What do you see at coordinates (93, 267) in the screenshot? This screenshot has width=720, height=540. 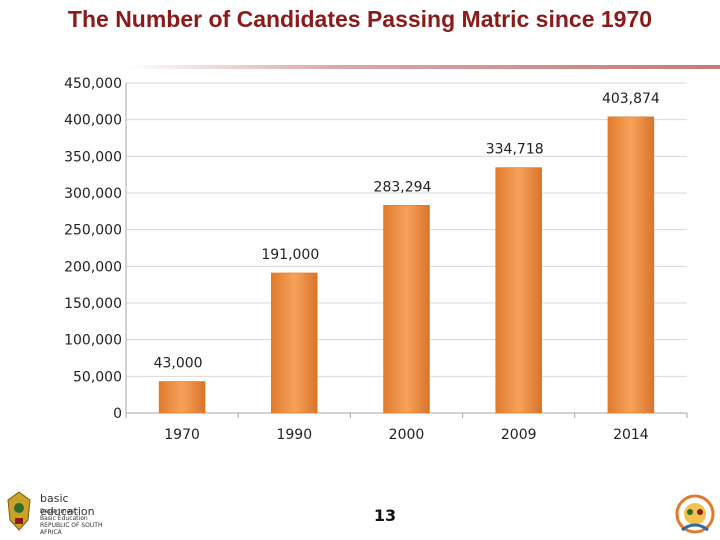 I see `y-tick-label: 200,000` at bounding box center [93, 267].